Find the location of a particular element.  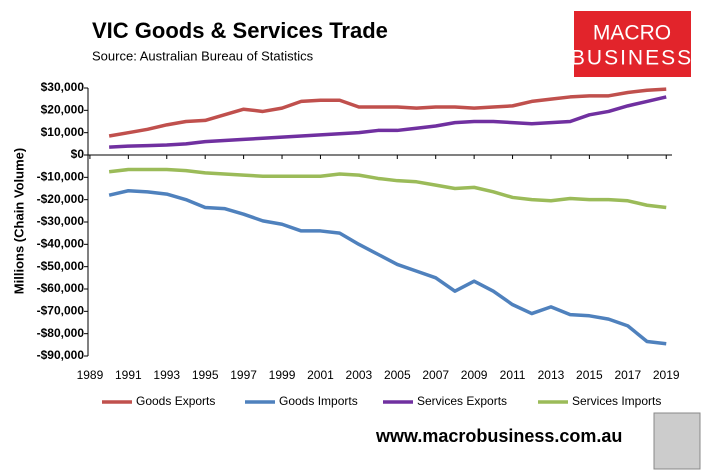

legend-label: Goods Imports is located at coordinates (318, 401).